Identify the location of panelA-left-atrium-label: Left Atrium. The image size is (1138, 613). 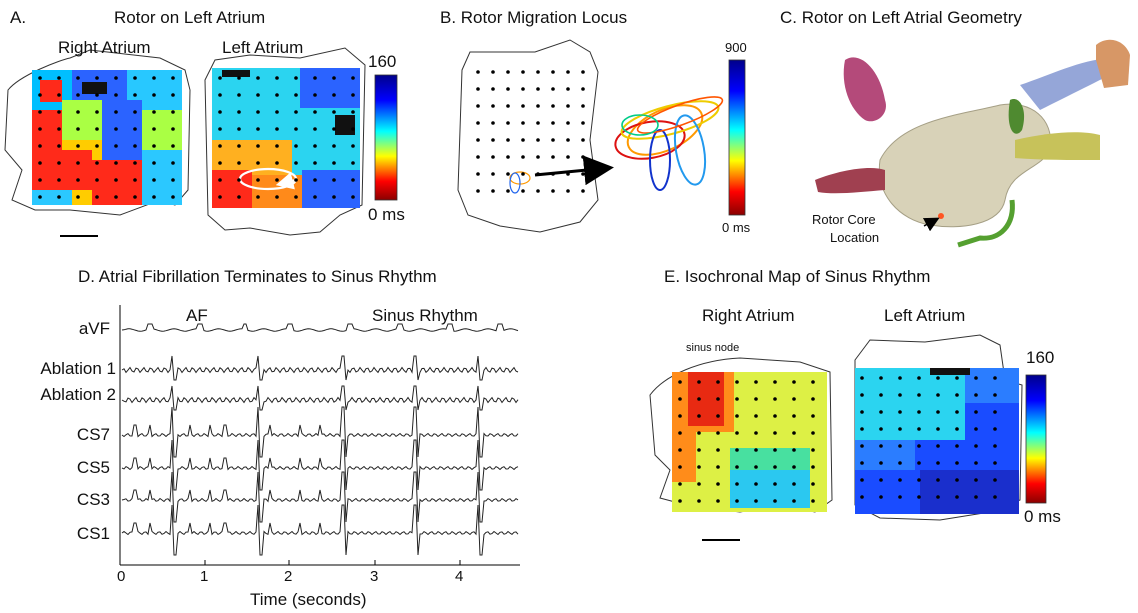
(263, 47).